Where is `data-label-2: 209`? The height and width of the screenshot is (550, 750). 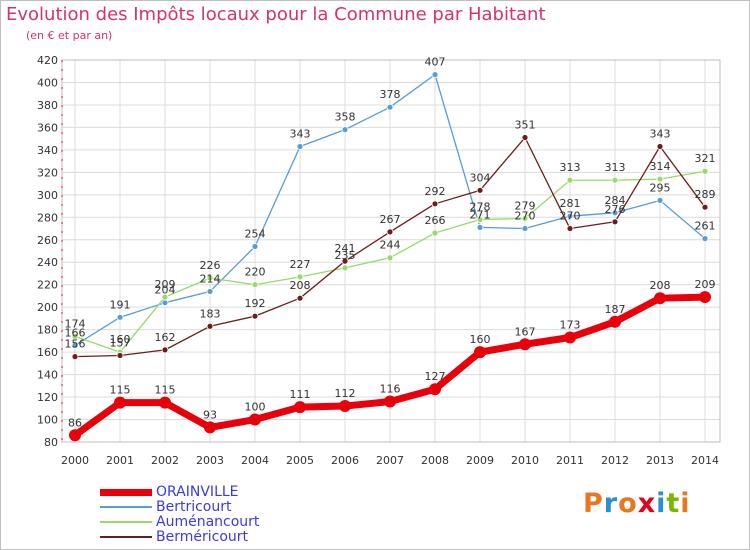
data-label-2: 209 is located at coordinates (165, 284).